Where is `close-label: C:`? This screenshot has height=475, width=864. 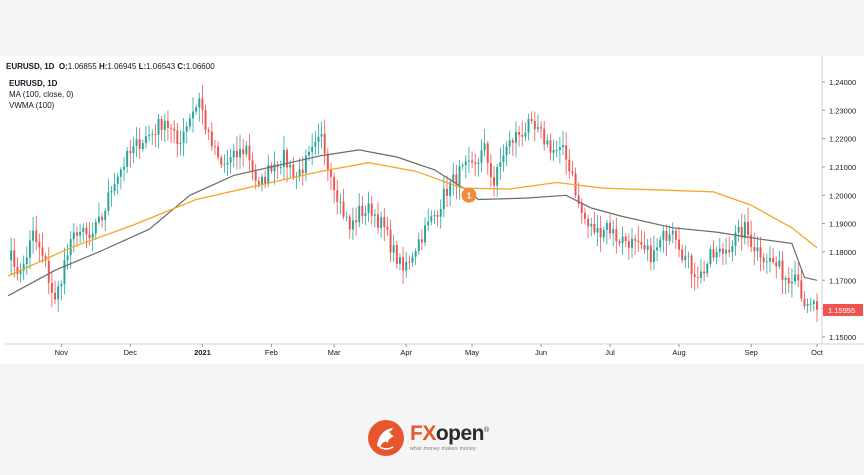 close-label: C: is located at coordinates (181, 66).